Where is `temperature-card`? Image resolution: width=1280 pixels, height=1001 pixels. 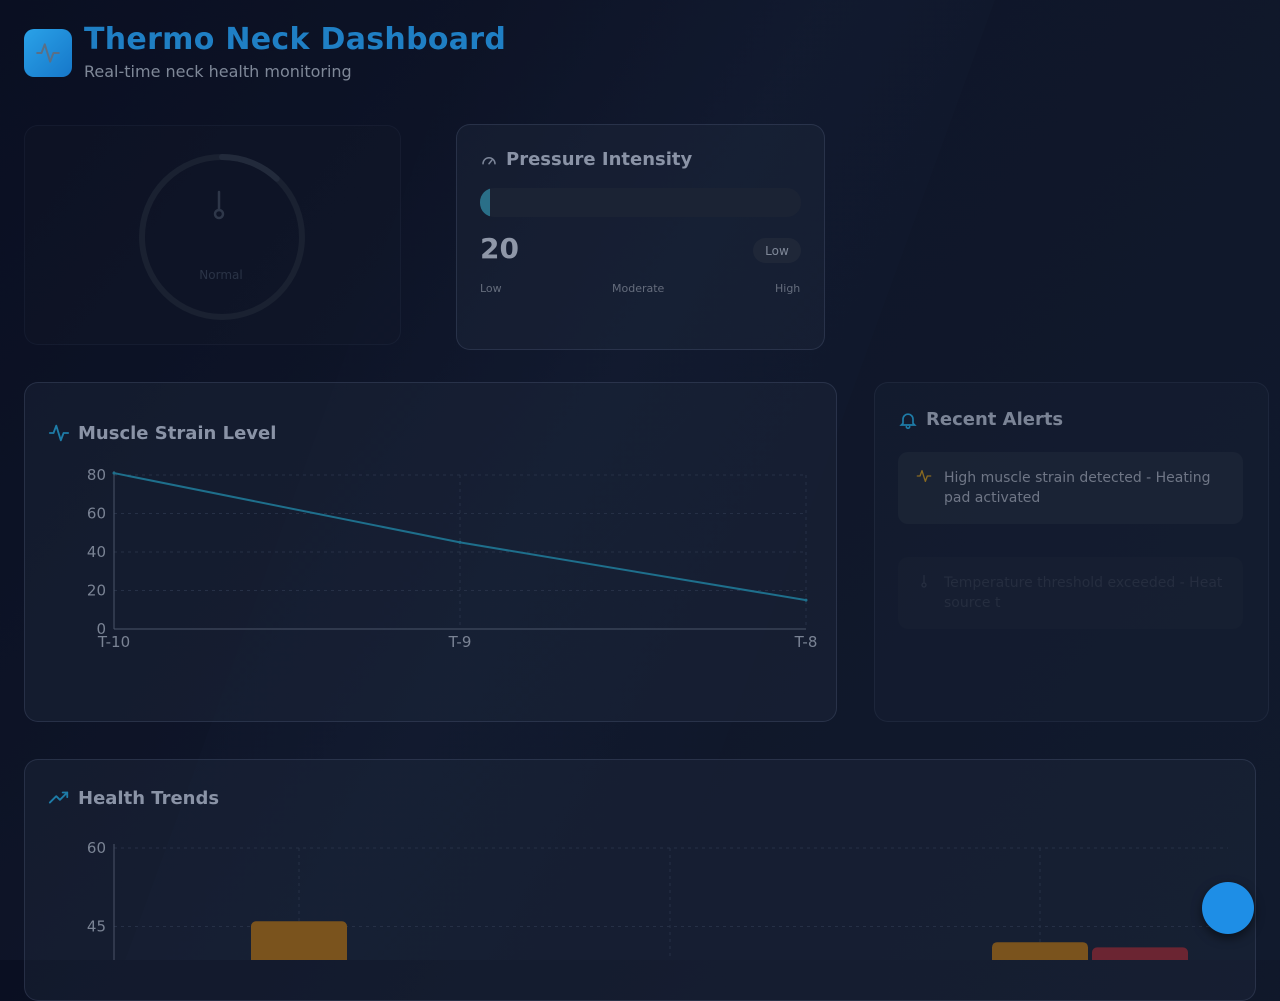
temperature-card is located at coordinates (212, 235).